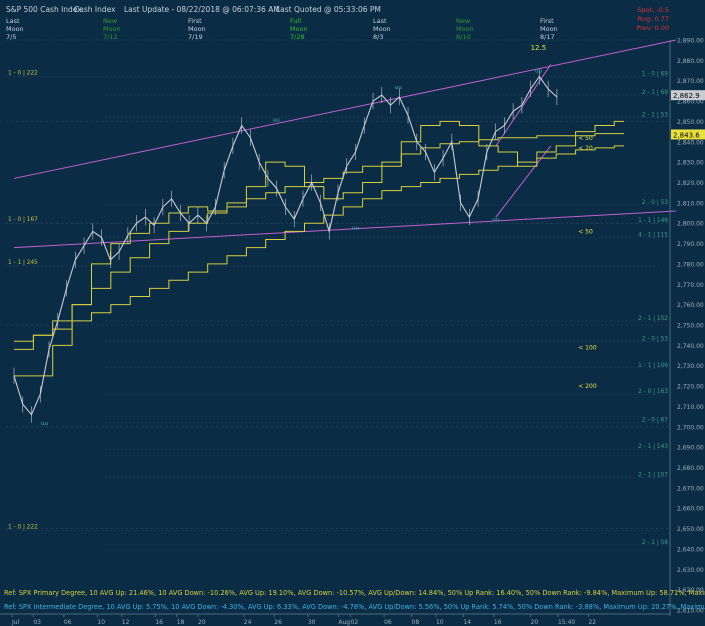  I want to click on moon-phase-date: 8/3, so click(378, 37).